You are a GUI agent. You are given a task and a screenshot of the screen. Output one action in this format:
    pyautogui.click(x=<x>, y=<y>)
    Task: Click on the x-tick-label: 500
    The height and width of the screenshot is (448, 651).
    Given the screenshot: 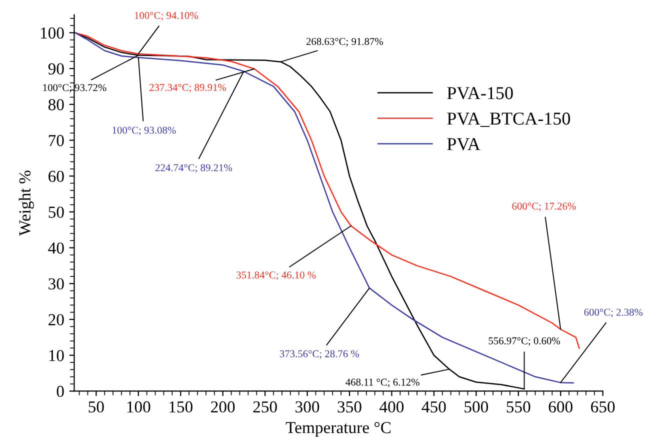 What is the action you would take?
    pyautogui.click(x=476, y=407)
    